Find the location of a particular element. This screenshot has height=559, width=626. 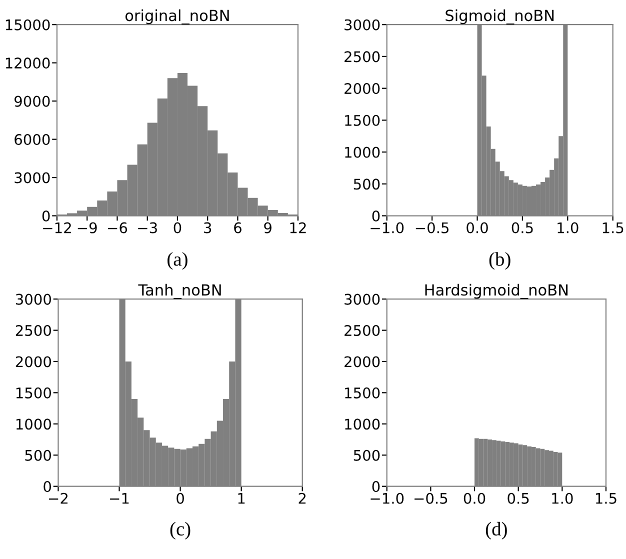

x-tick-label: −1 is located at coordinates (119, 498).